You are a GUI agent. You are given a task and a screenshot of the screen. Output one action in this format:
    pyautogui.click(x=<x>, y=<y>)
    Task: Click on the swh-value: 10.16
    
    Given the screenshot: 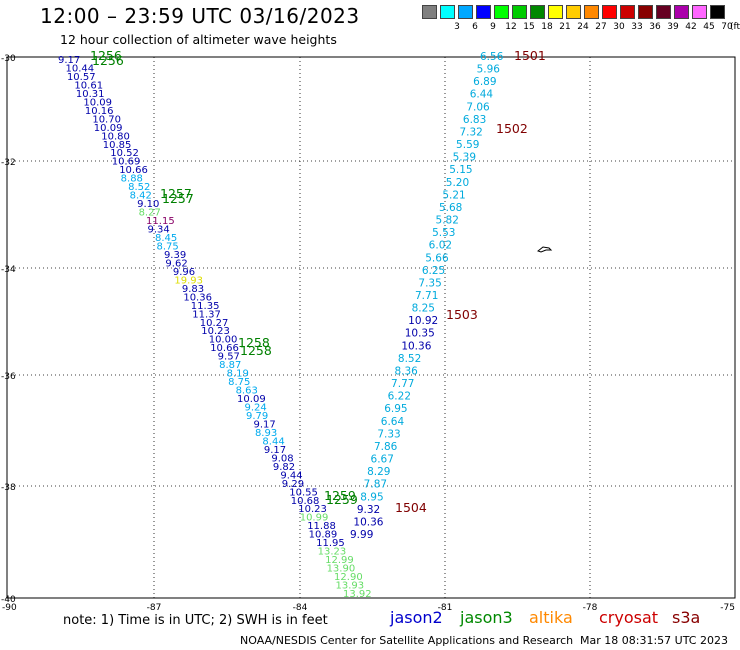 What is the action you would take?
    pyautogui.click(x=99, y=111)
    